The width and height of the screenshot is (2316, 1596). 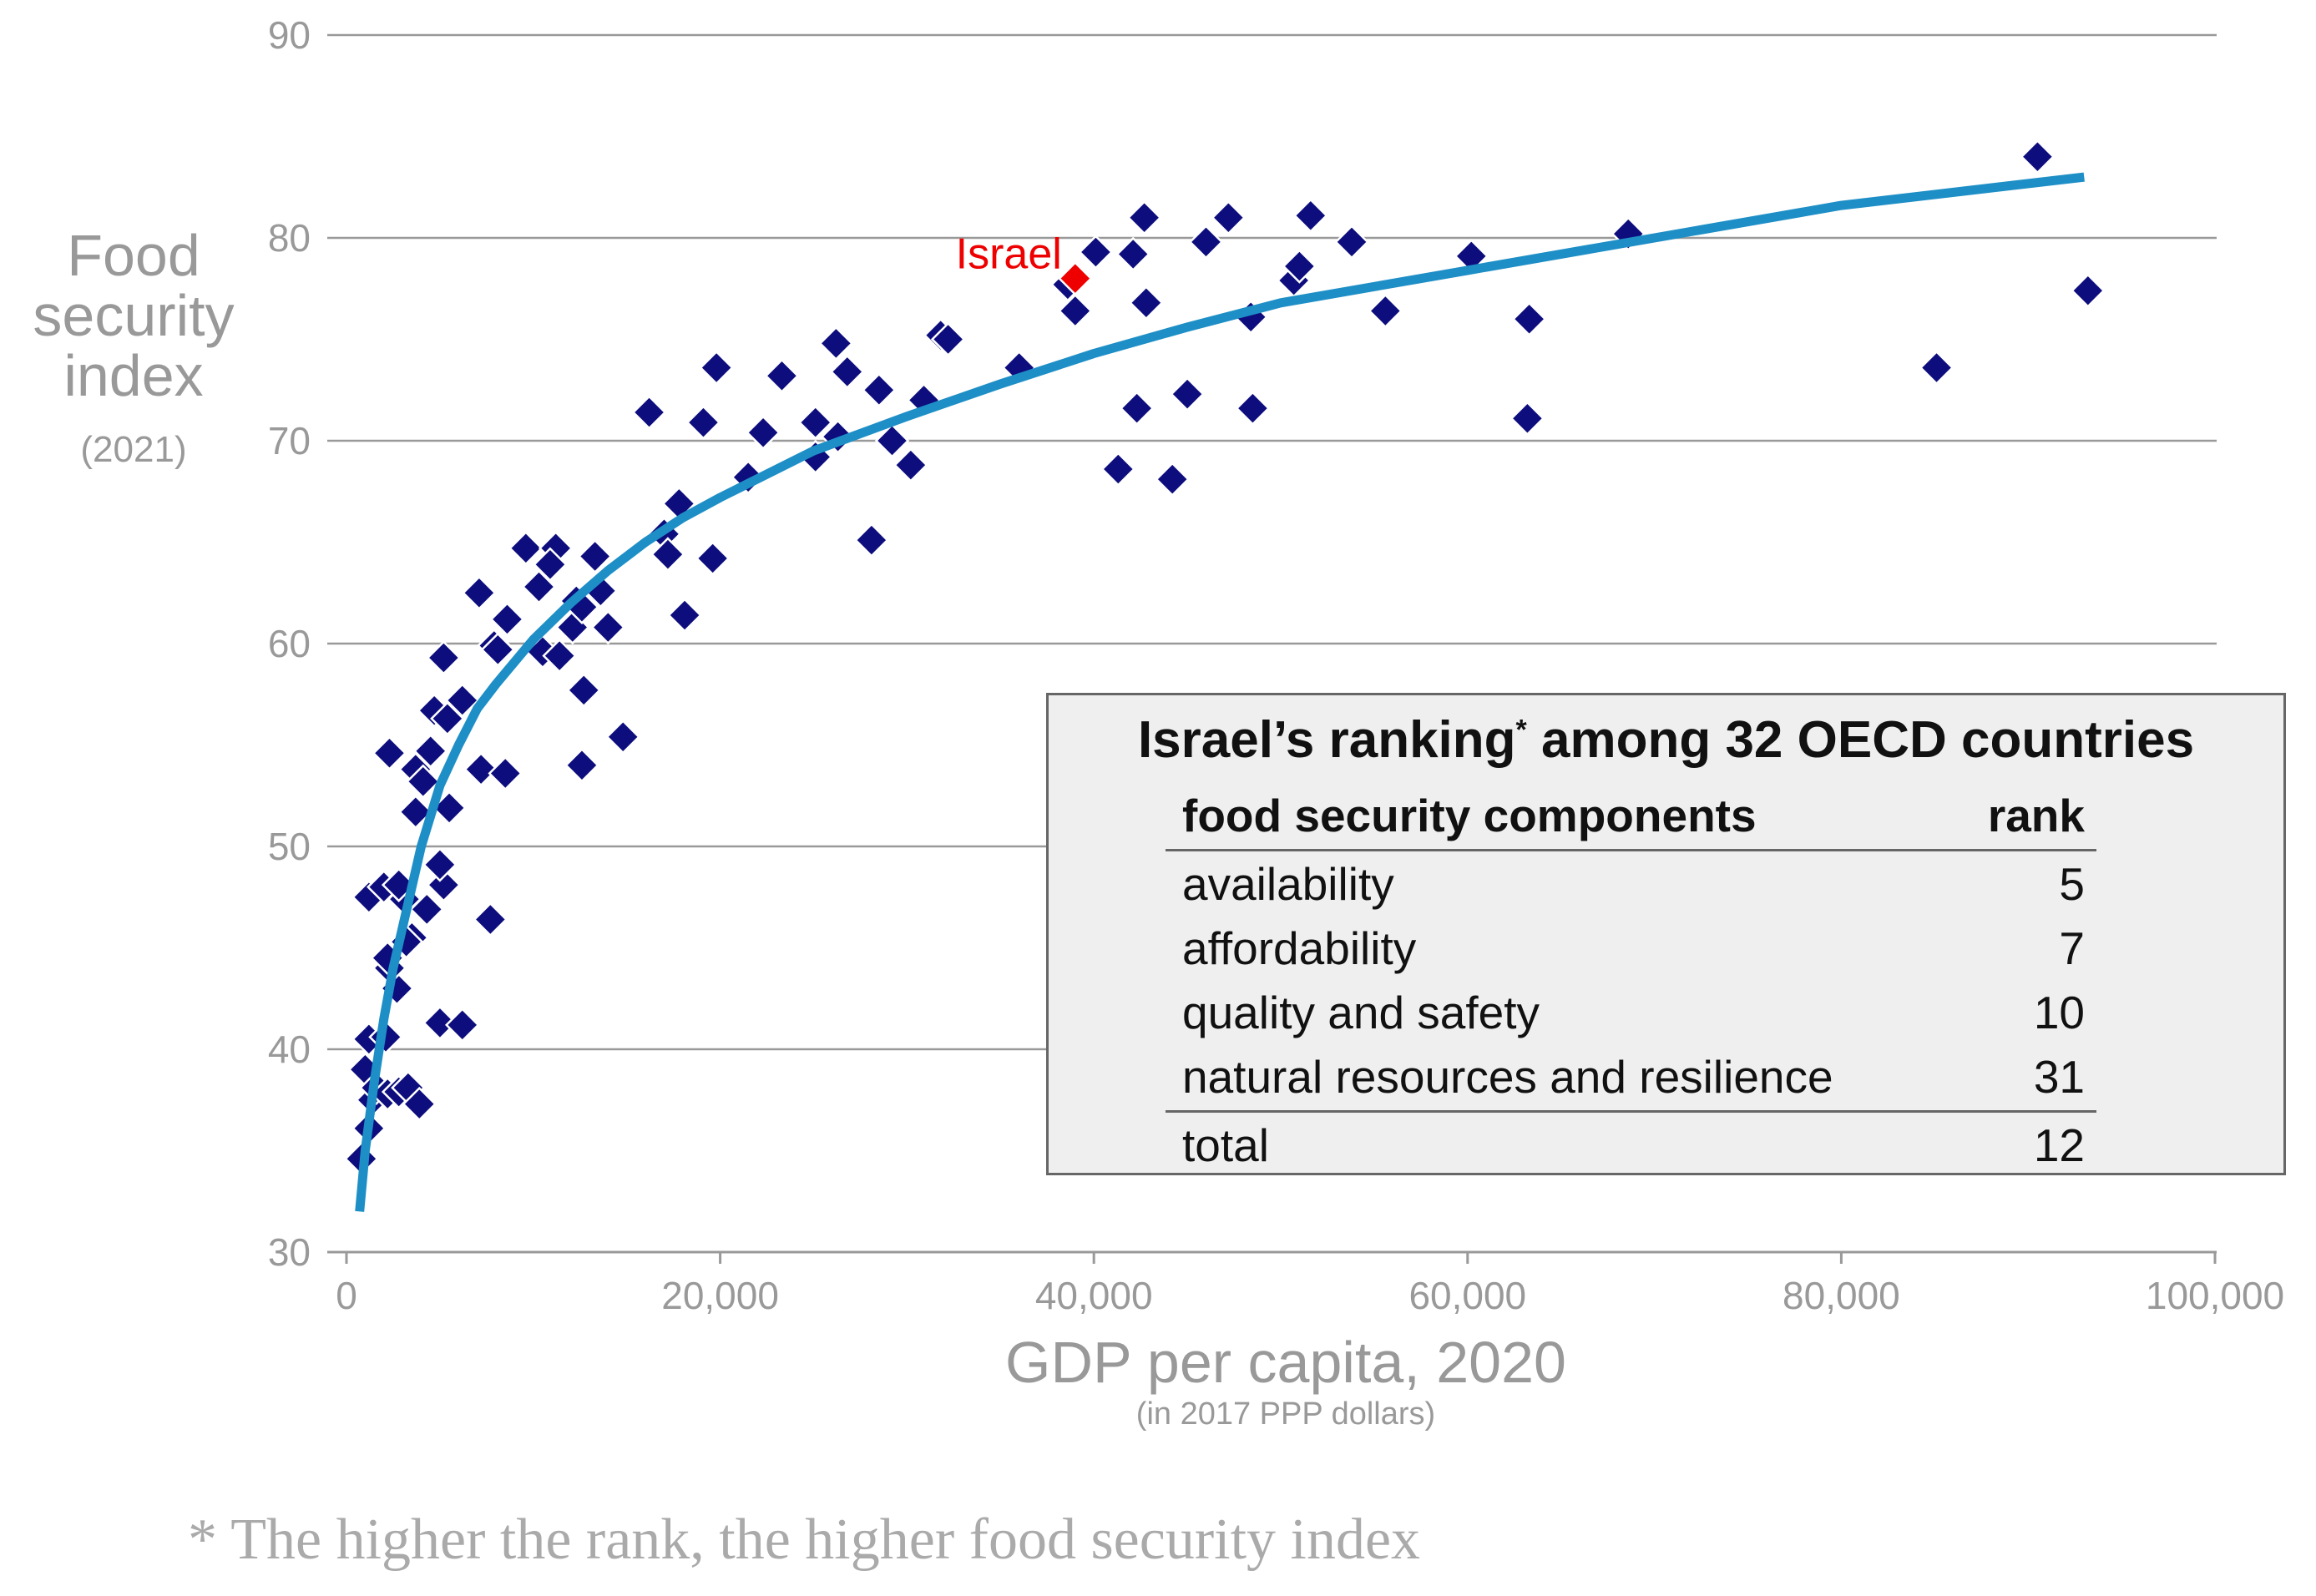 What do you see at coordinates (289, 1252) in the screenshot?
I see `y-tick-label: 30` at bounding box center [289, 1252].